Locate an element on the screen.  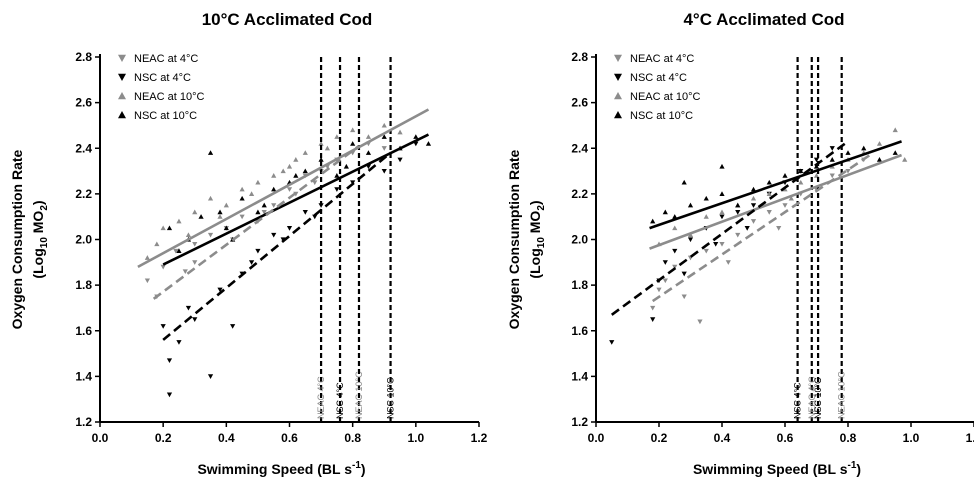
legend-label: NSC at 4°C is located at coordinates (658, 78).